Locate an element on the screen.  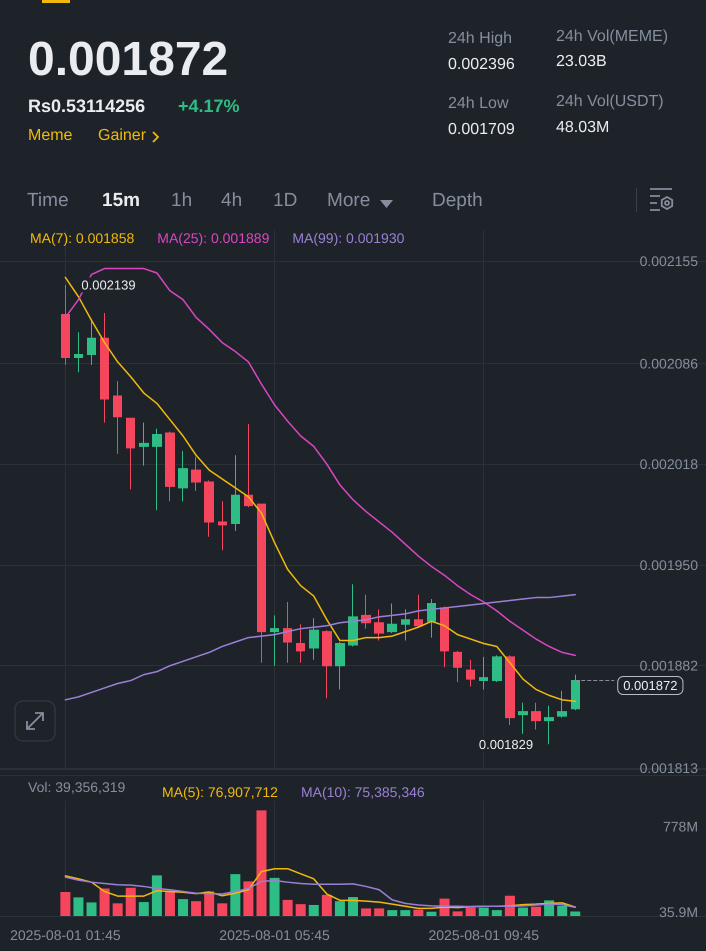
ref-line-label: 0.001872 is located at coordinates (650, 686).